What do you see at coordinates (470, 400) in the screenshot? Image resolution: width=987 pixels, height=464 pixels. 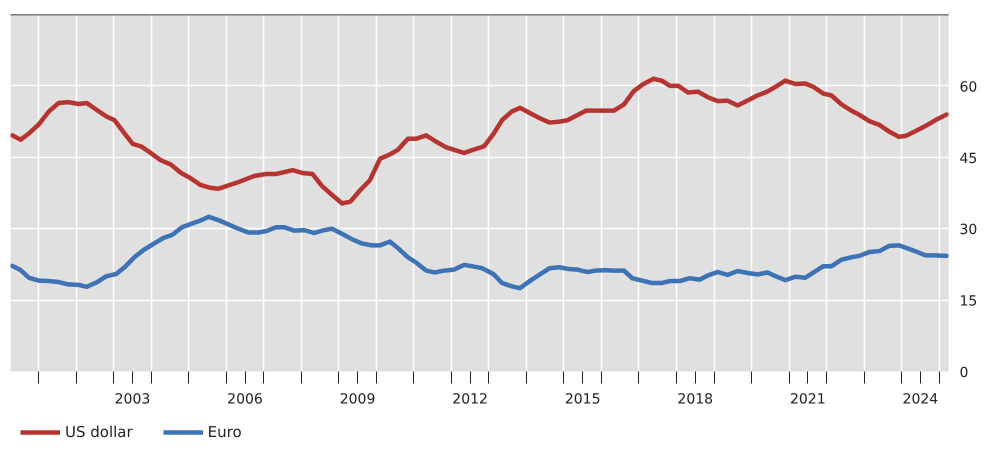 I see `x-tick-label: 2012` at bounding box center [470, 400].